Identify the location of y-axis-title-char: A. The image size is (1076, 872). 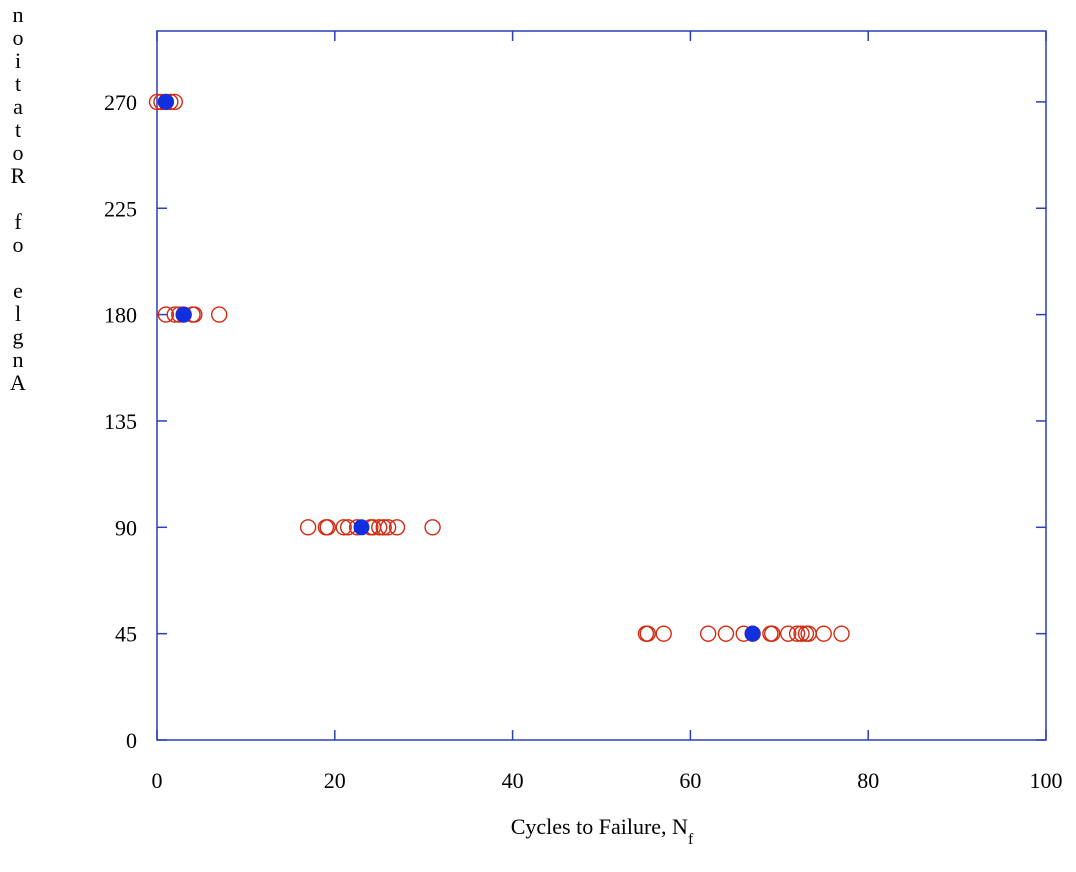
(18, 382).